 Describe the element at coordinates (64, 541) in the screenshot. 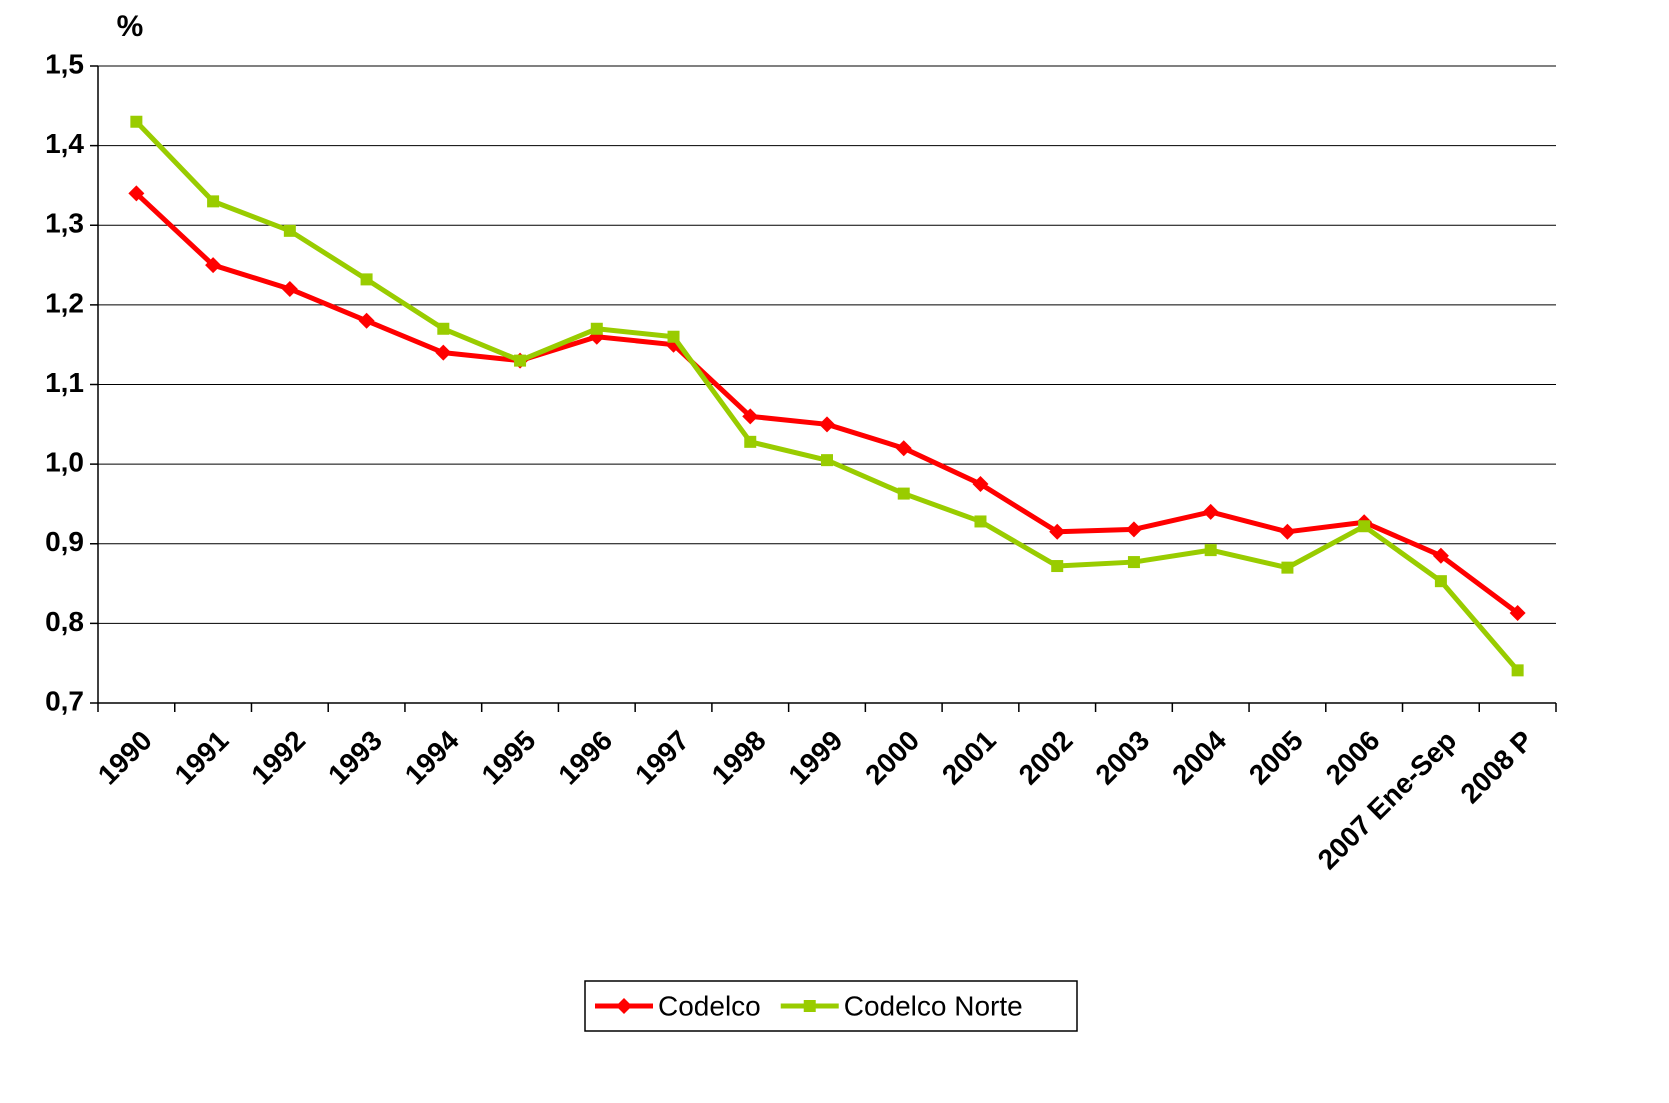

I see `y-tick-label: 0,9` at that location.